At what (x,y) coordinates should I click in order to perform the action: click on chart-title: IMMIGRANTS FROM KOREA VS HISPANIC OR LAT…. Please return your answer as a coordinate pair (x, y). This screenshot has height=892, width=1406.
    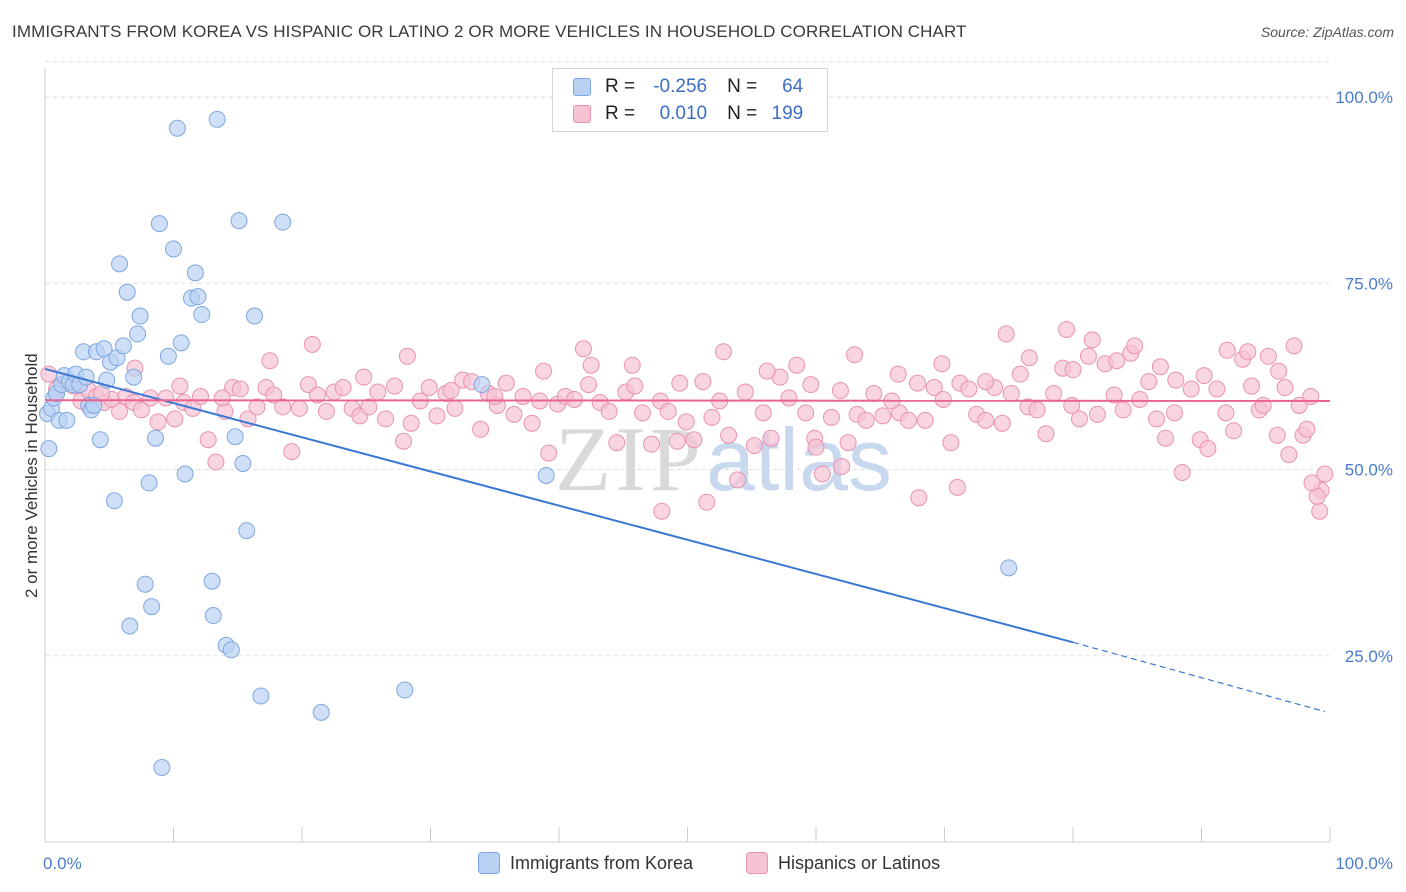
    Looking at the image, I should click on (489, 31).